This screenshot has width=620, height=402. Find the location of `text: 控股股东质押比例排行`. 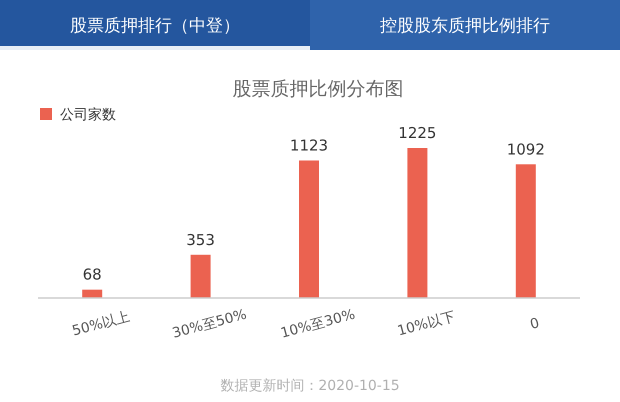

text: 控股股东质押比例排行 is located at coordinates (465, 26).